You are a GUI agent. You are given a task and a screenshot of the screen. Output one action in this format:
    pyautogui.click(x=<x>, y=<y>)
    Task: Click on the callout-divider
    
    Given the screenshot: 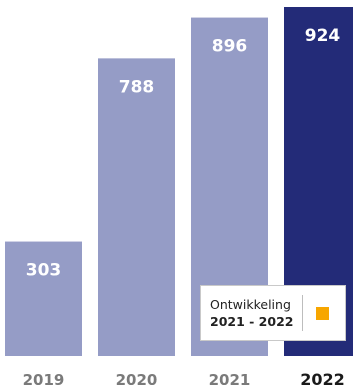 What is the action you would take?
    pyautogui.click(x=303, y=313)
    